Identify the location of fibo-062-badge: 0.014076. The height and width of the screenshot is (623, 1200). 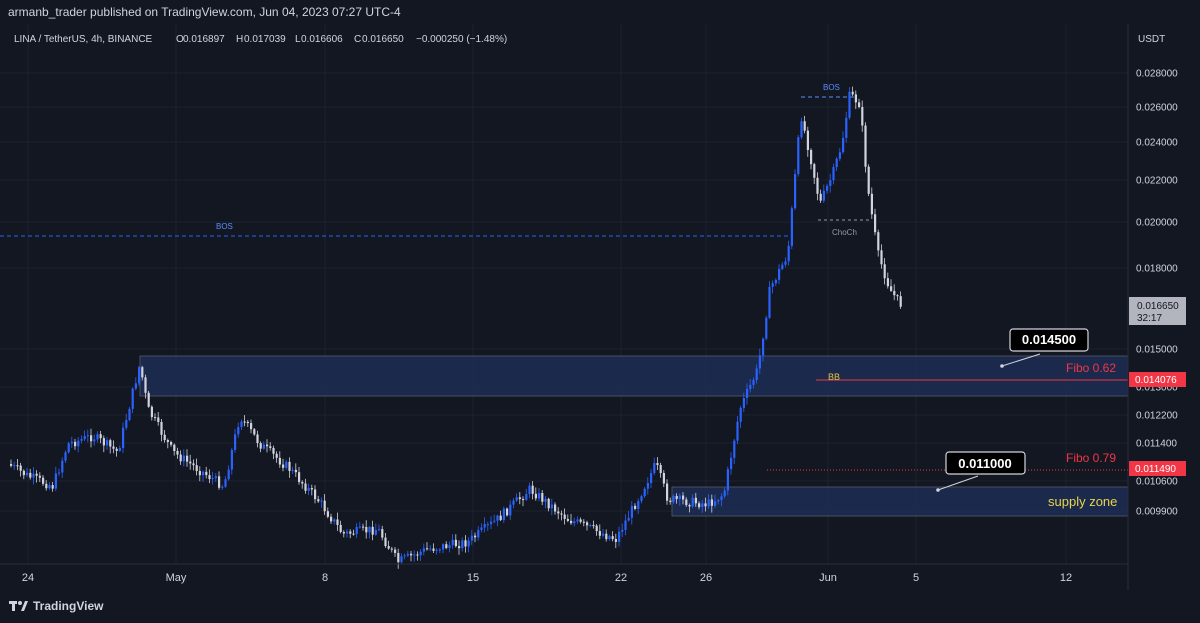
(1157, 379).